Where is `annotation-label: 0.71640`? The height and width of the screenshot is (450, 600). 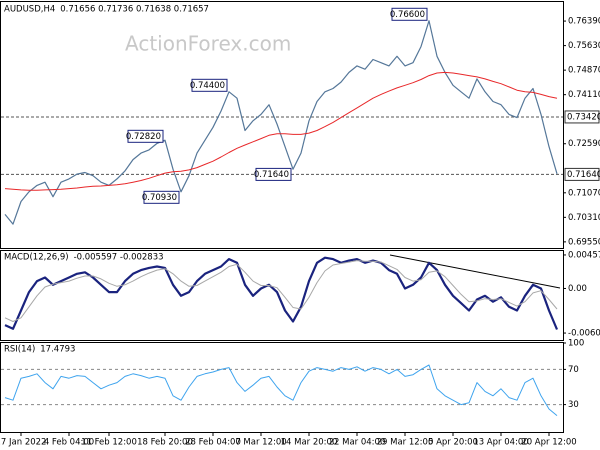
annotation-label: 0.71640 is located at coordinates (271, 175).